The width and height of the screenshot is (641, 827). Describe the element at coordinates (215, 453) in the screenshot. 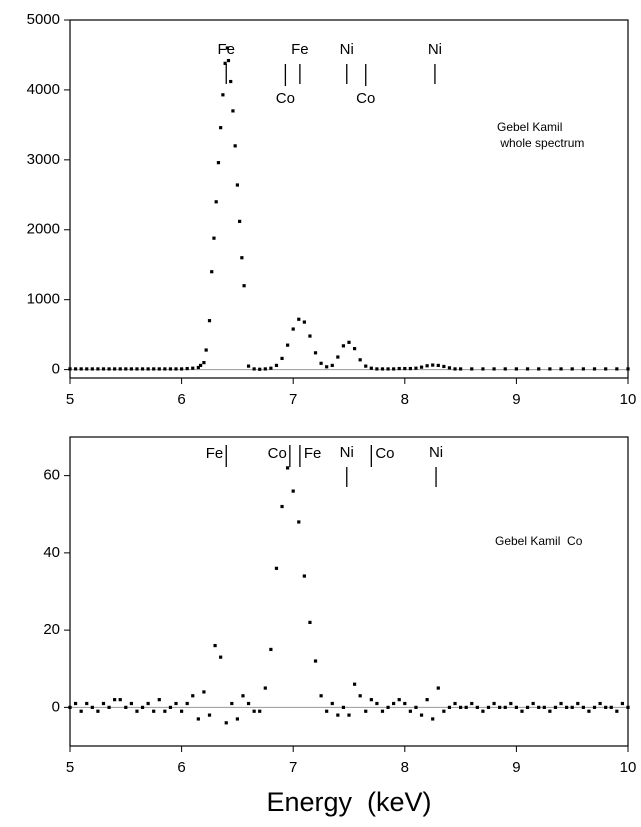

I see `peak-label: Fe` at that location.